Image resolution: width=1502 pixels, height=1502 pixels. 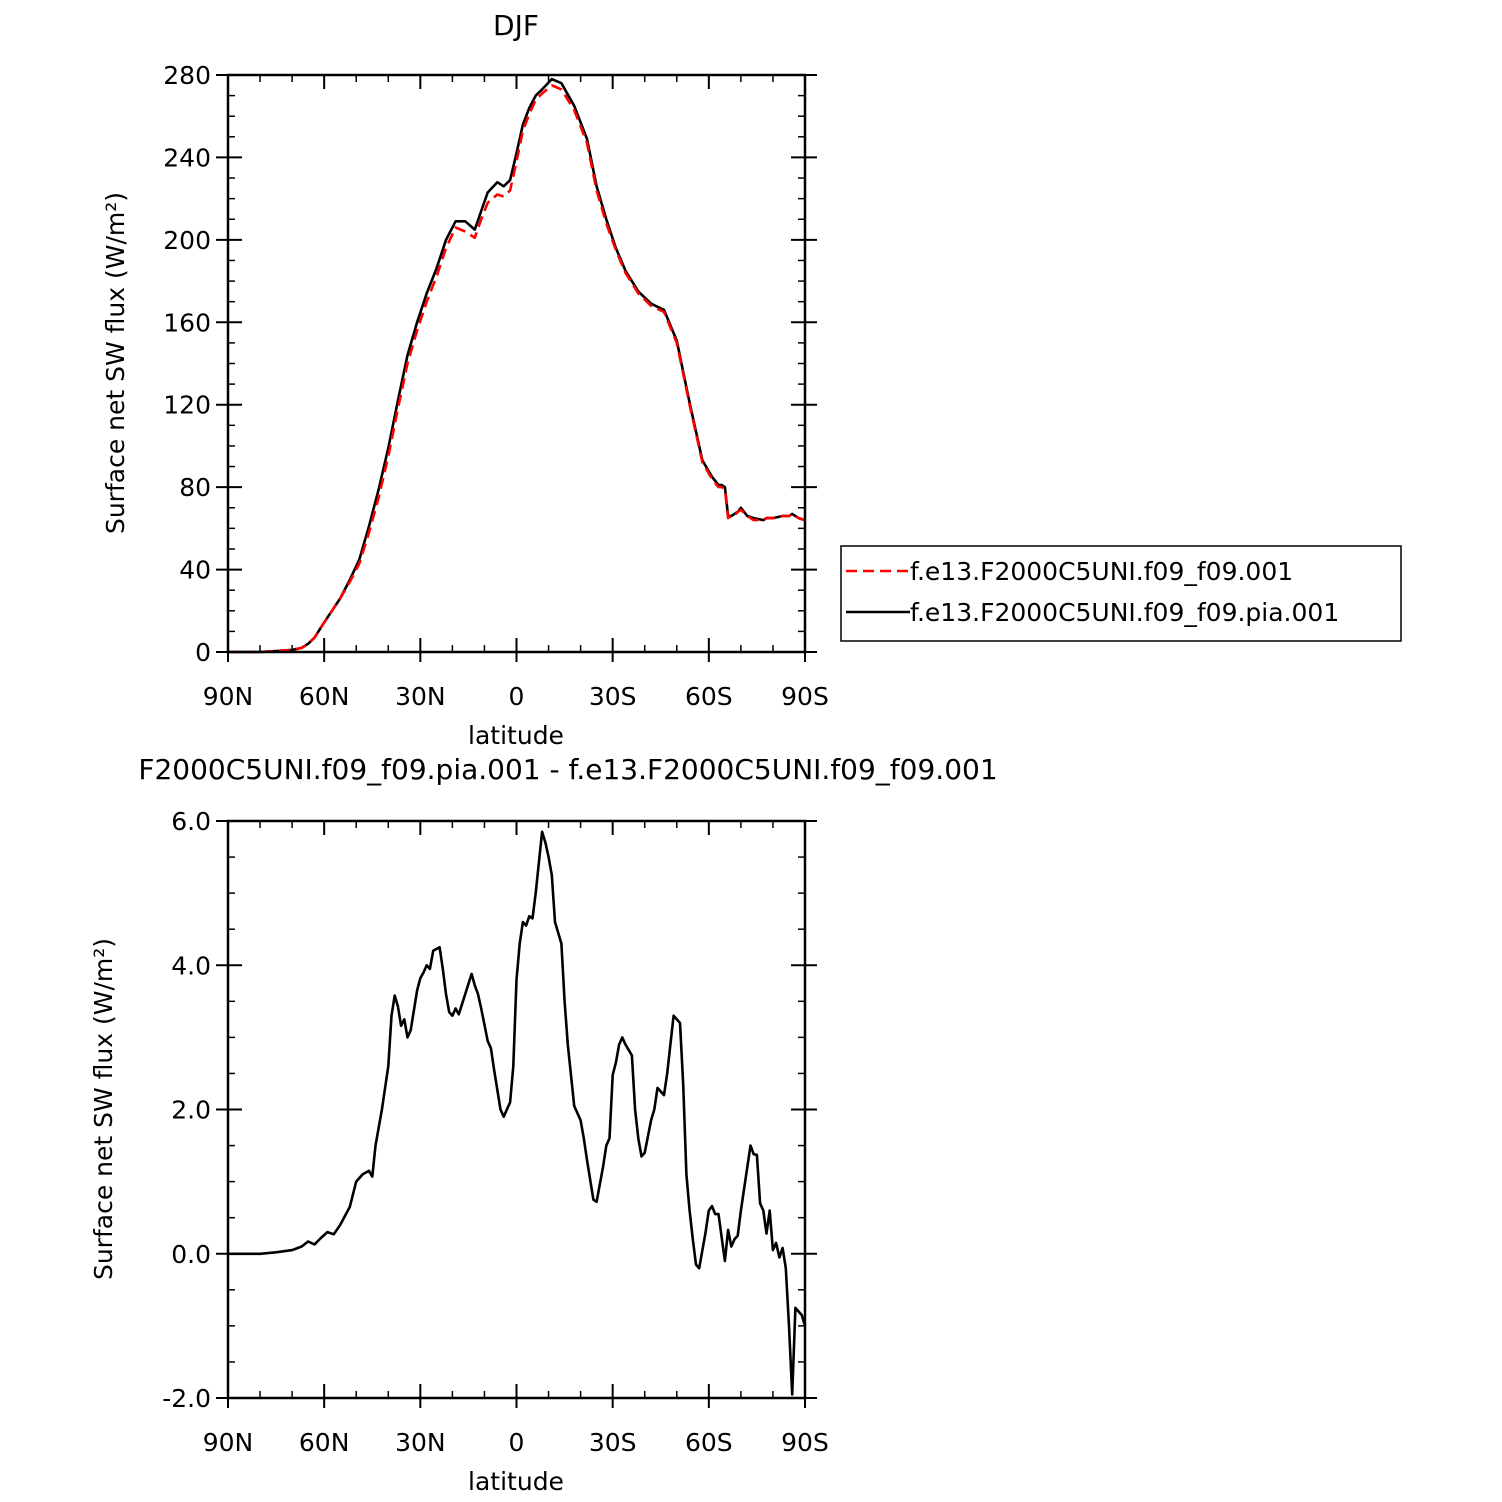 What do you see at coordinates (115, 363) in the screenshot?
I see `top-y-axis-label: Surface net SW flux (W/m²)` at bounding box center [115, 363].